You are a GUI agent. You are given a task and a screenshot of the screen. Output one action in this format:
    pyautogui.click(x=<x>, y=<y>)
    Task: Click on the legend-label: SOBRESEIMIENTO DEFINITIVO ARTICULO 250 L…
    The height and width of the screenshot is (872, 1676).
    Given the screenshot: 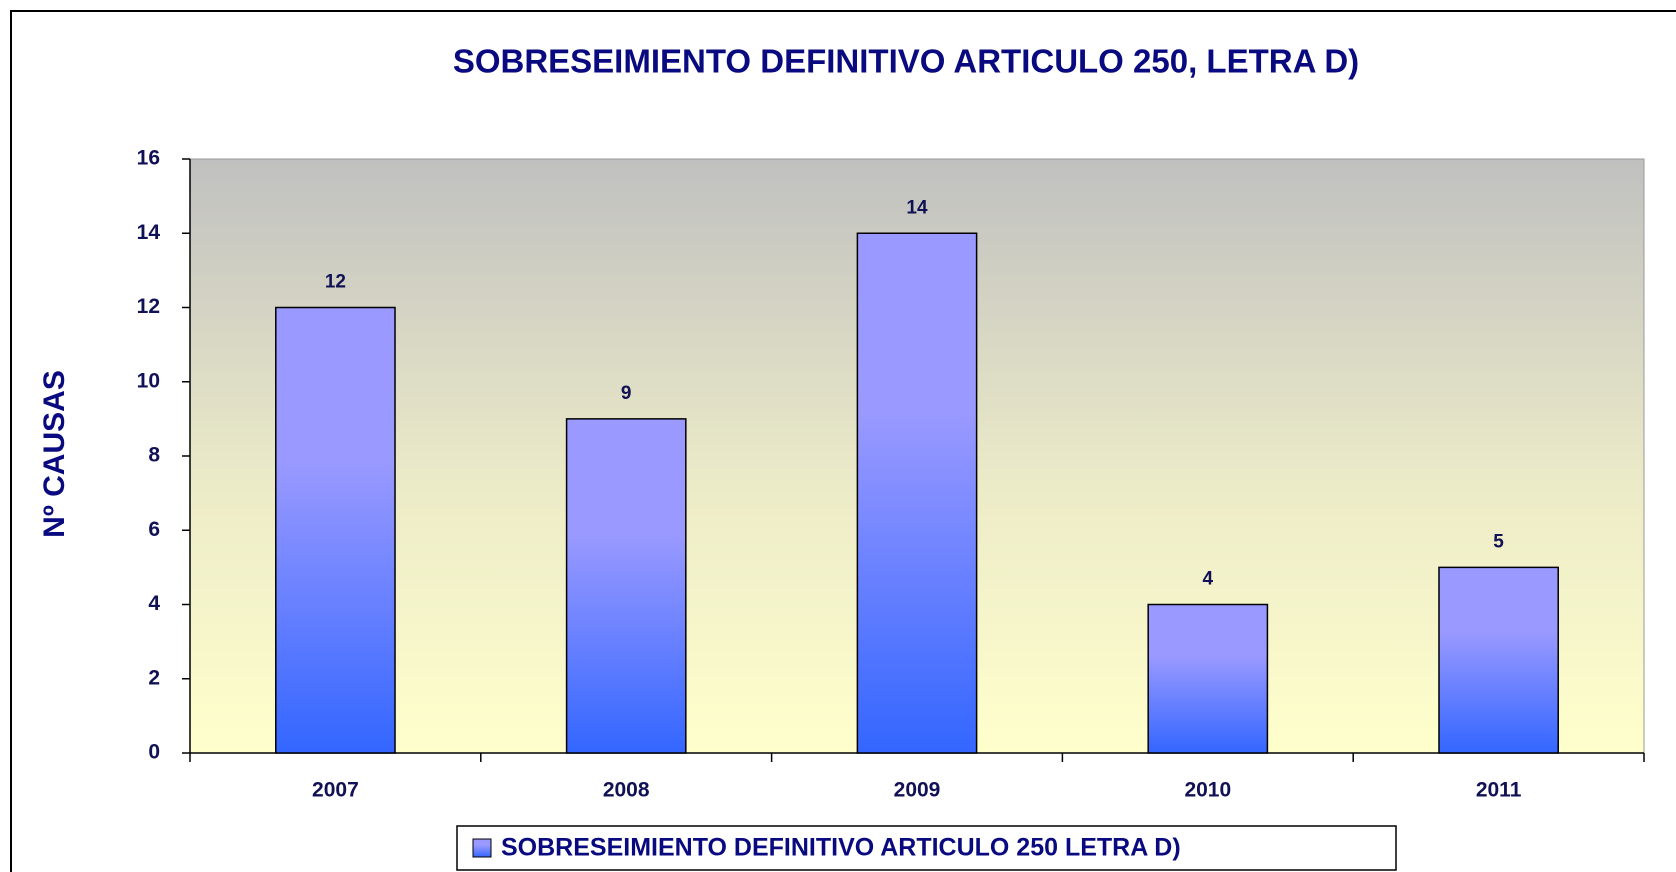 What is the action you would take?
    pyautogui.click(x=841, y=848)
    